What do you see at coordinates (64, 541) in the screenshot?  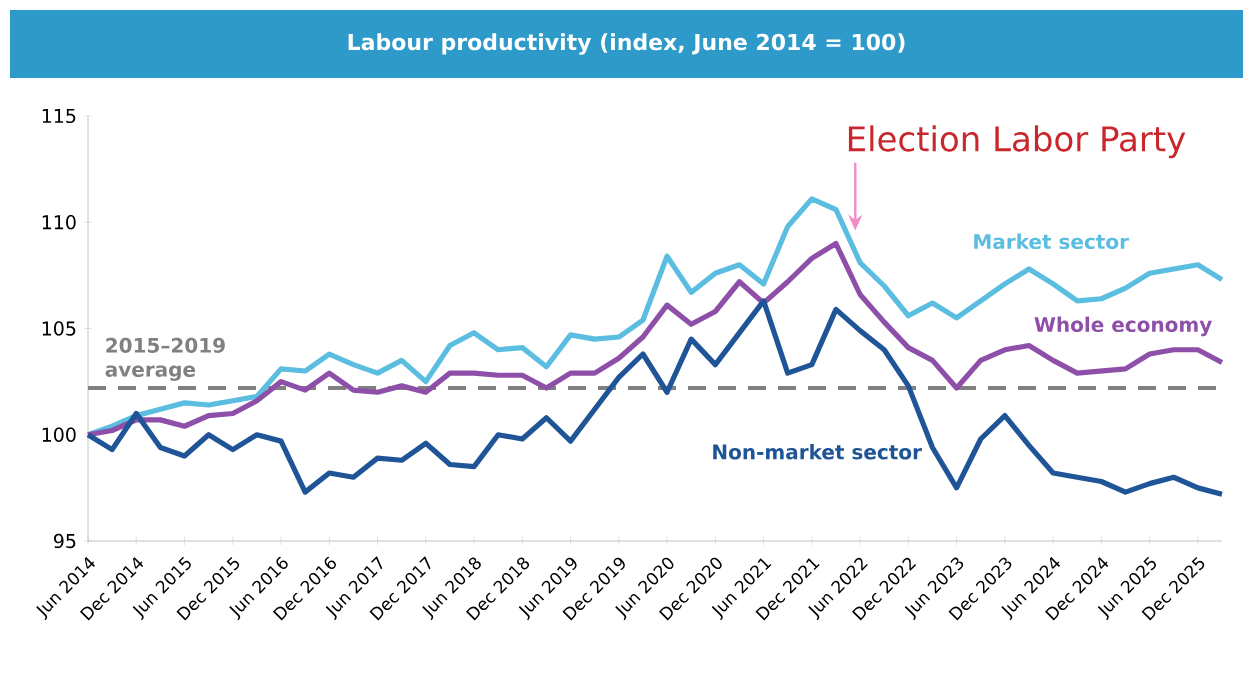 I see `y-tick-label: 95` at bounding box center [64, 541].